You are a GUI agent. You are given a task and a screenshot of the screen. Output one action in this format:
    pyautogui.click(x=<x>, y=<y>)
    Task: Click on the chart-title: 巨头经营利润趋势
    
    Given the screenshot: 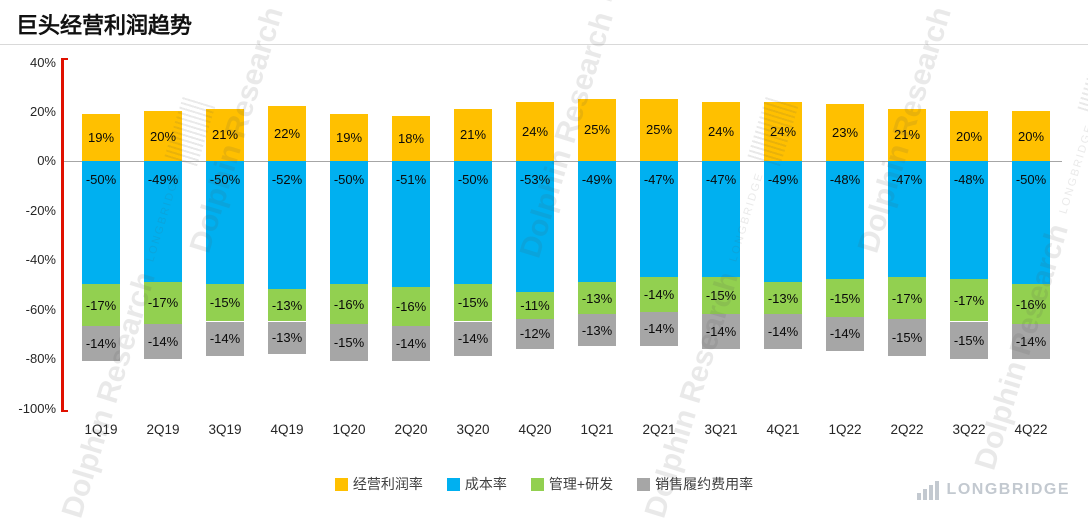 What is the action you would take?
    pyautogui.click(x=104, y=25)
    